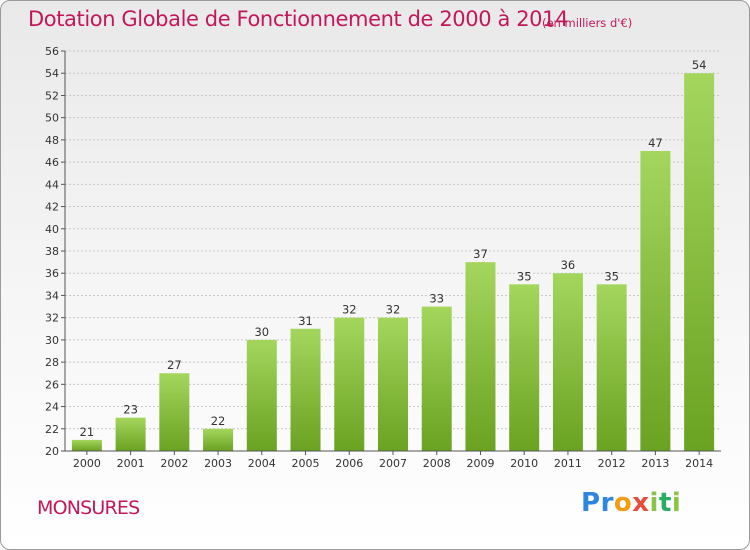  What do you see at coordinates (130, 410) in the screenshot?
I see `data-label: 23` at bounding box center [130, 410].